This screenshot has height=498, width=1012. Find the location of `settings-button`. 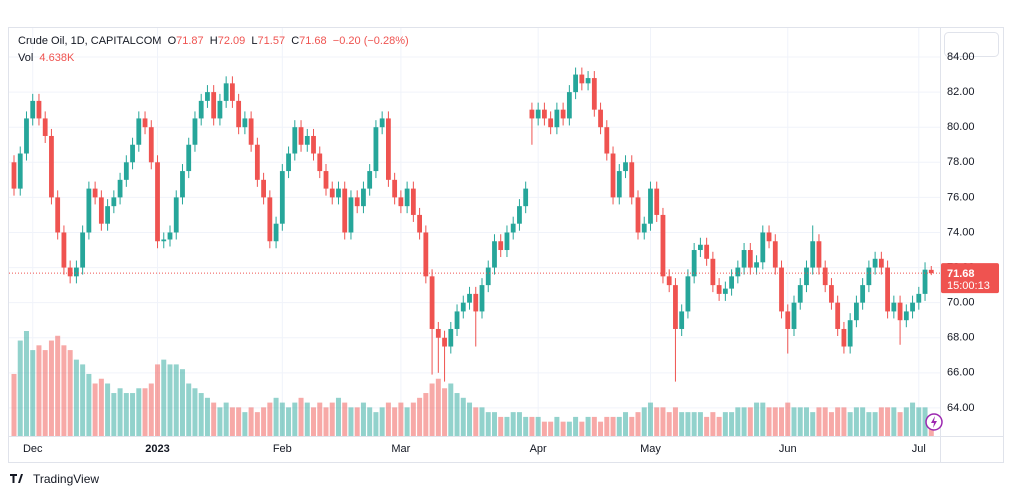

settings-button is located at coordinates (971, 44).